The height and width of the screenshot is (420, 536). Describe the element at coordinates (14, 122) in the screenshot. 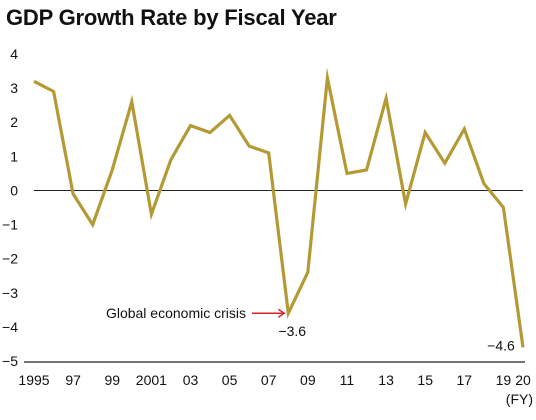

I see `y-tick-label: 2` at that location.